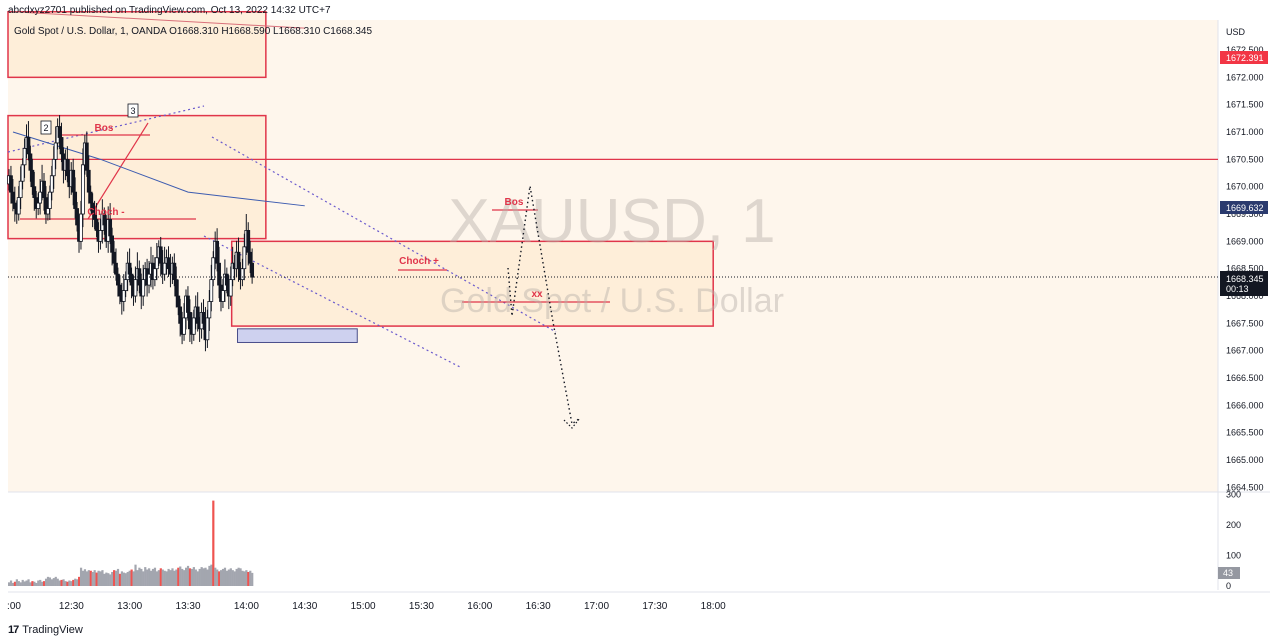  What do you see at coordinates (1245, 241) in the screenshot?
I see `price-tick-label: 1669.000` at bounding box center [1245, 241].